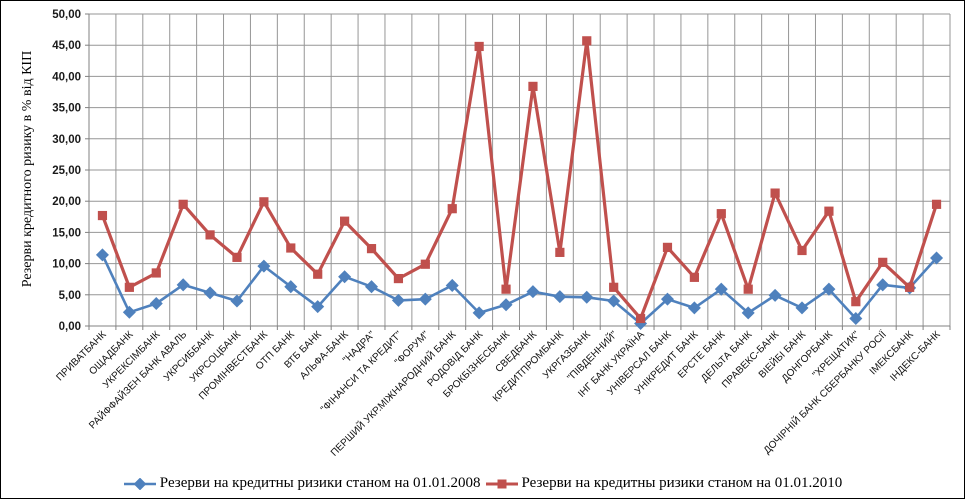 This screenshot has width=965, height=499. What do you see at coordinates (66, 233) in the screenshot?
I see `y-tick-label: 15,00` at bounding box center [66, 233].